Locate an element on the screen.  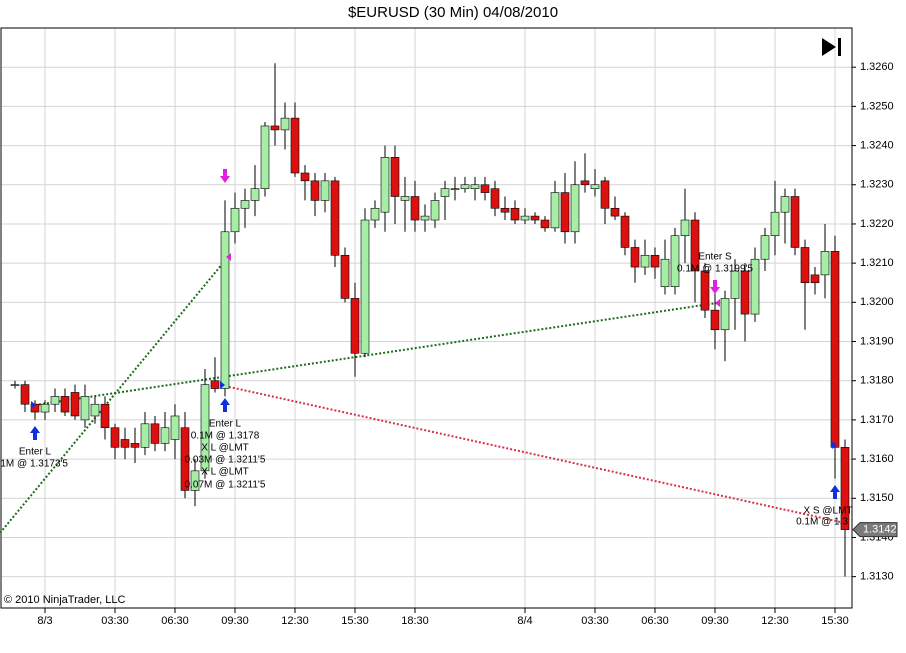
annotation: 0.1M @ 1.3 is located at coordinates (822, 522).